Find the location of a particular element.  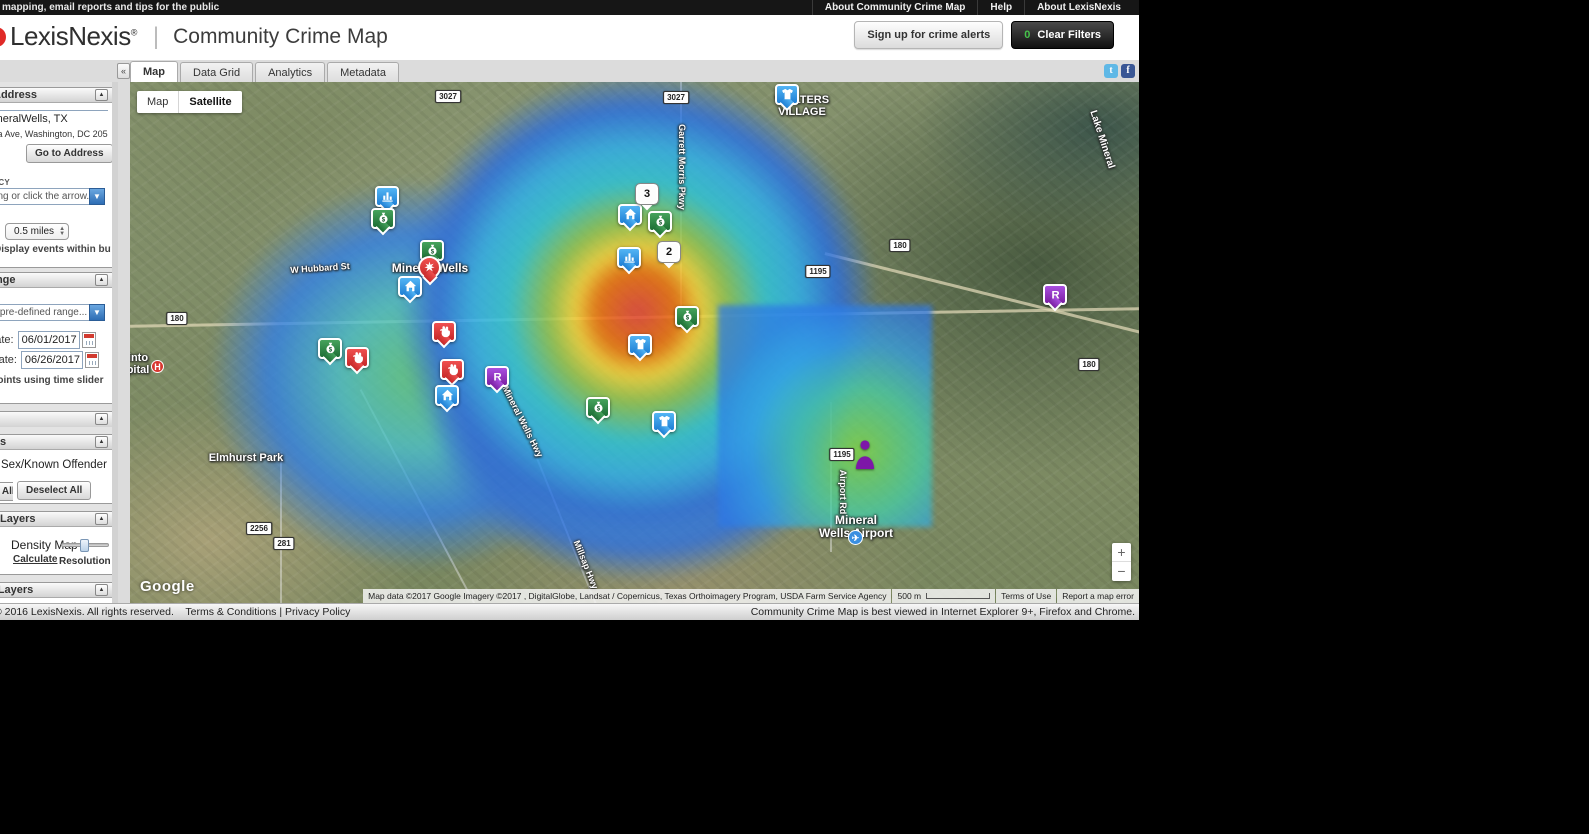

privacy-policy-link: Privacy Policy is located at coordinates (318, 612).